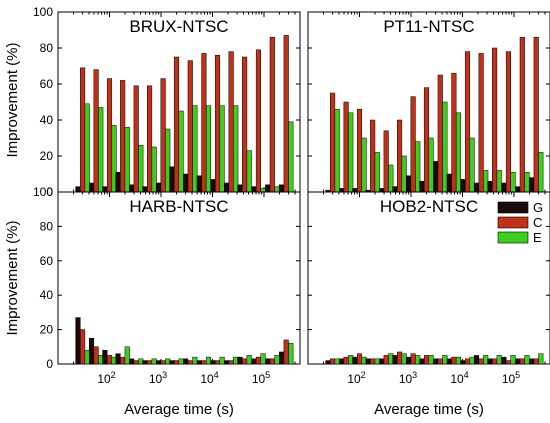 This screenshot has width=550, height=423. What do you see at coordinates (538, 207) in the screenshot?
I see `legend-label-g: G` at bounding box center [538, 207].